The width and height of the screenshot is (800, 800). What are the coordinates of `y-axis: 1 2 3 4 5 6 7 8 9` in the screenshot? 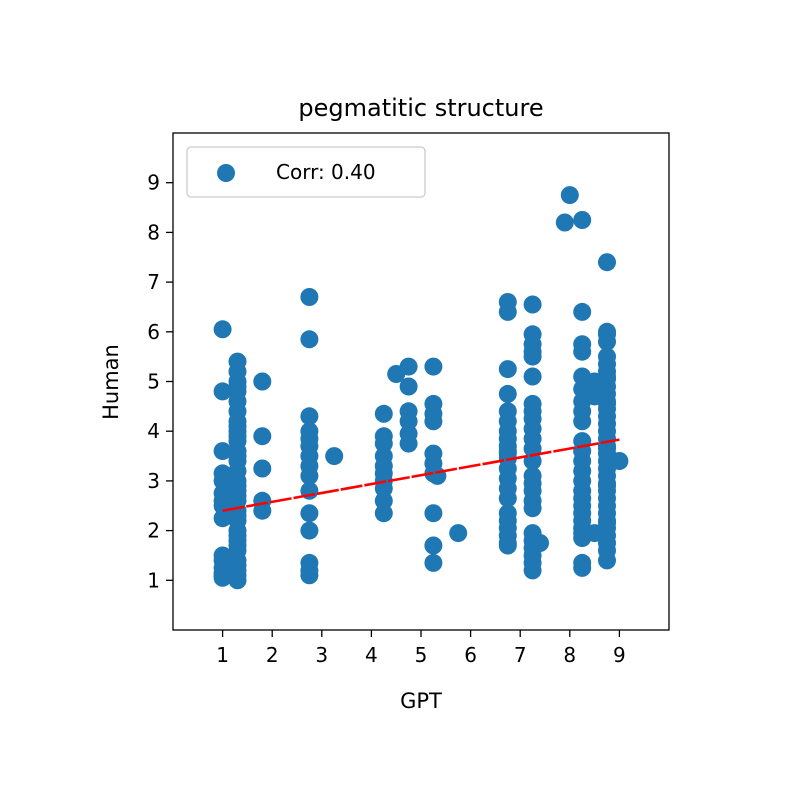 It's located at (160, 381).